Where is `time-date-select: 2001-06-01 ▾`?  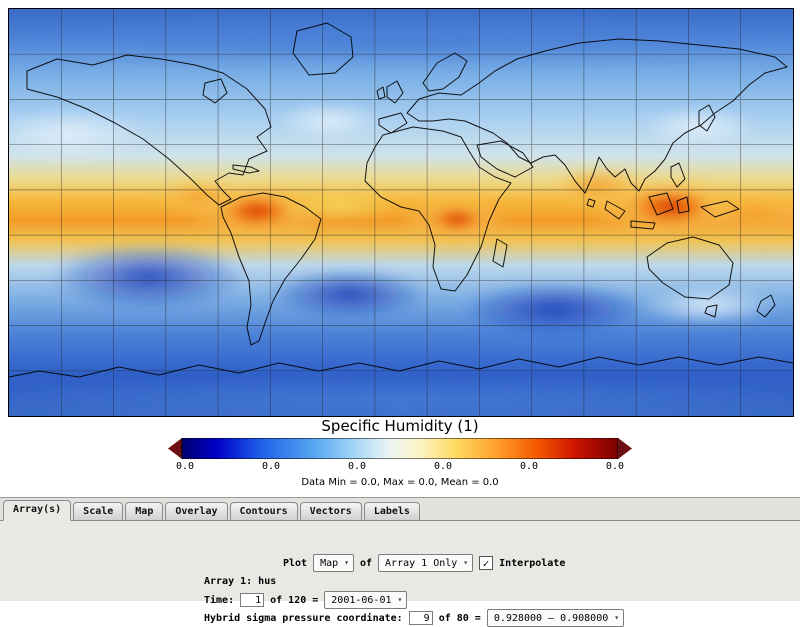 time-date-select: 2001-06-01 ▾ is located at coordinates (366, 600).